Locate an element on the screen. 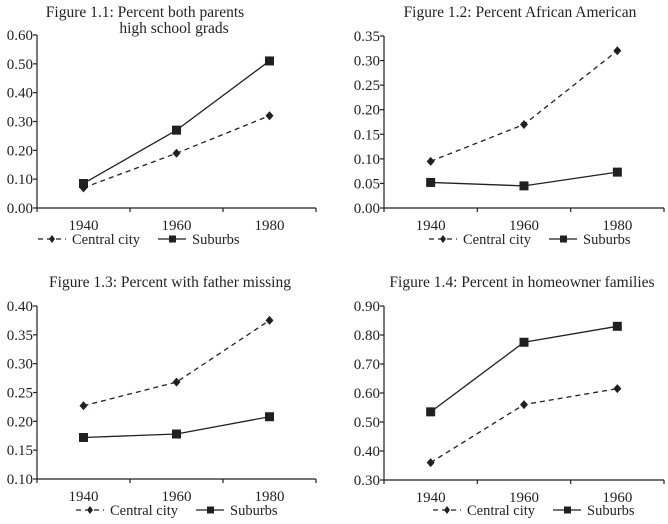 This screenshot has height=524, width=668. chart-title: high school grads is located at coordinates (173, 28).